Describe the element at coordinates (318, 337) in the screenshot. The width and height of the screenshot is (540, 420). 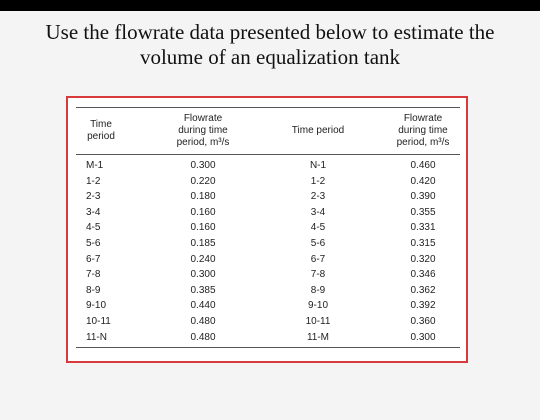
I see `time-period-2-cell: 11-M` at that location.